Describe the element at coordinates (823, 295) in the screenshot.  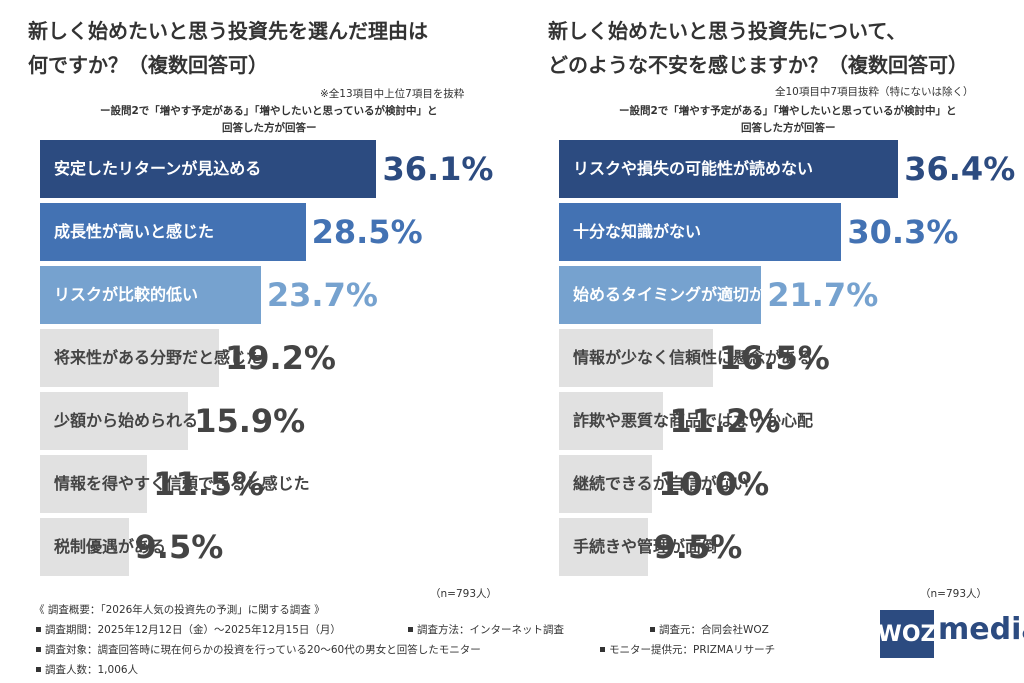
I see `value-label: 21.7%` at that location.